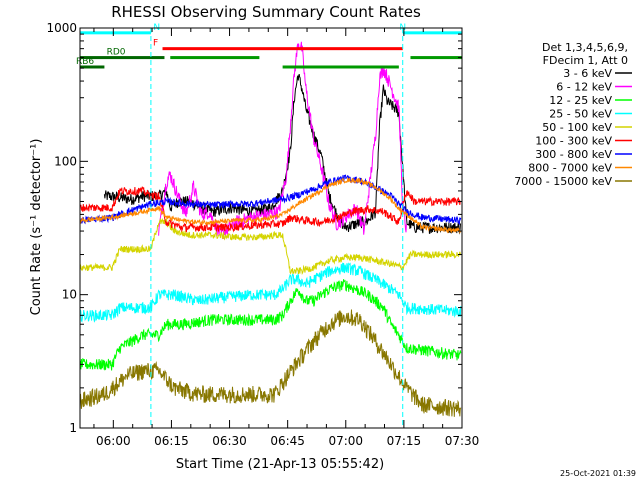 This screenshot has height=480, width=640. Describe the element at coordinates (171, 441) in the screenshot. I see `x-tick-label: 06:15` at that location.